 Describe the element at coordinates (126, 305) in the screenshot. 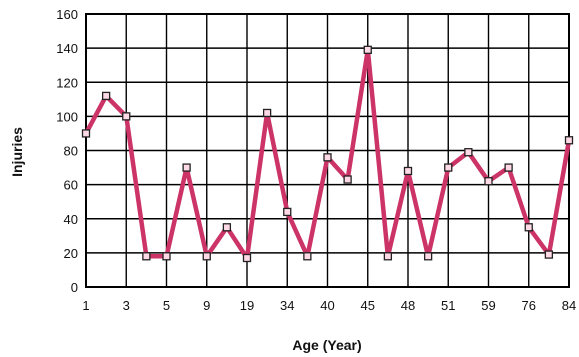

I see `x-tick-label: 3` at that location.